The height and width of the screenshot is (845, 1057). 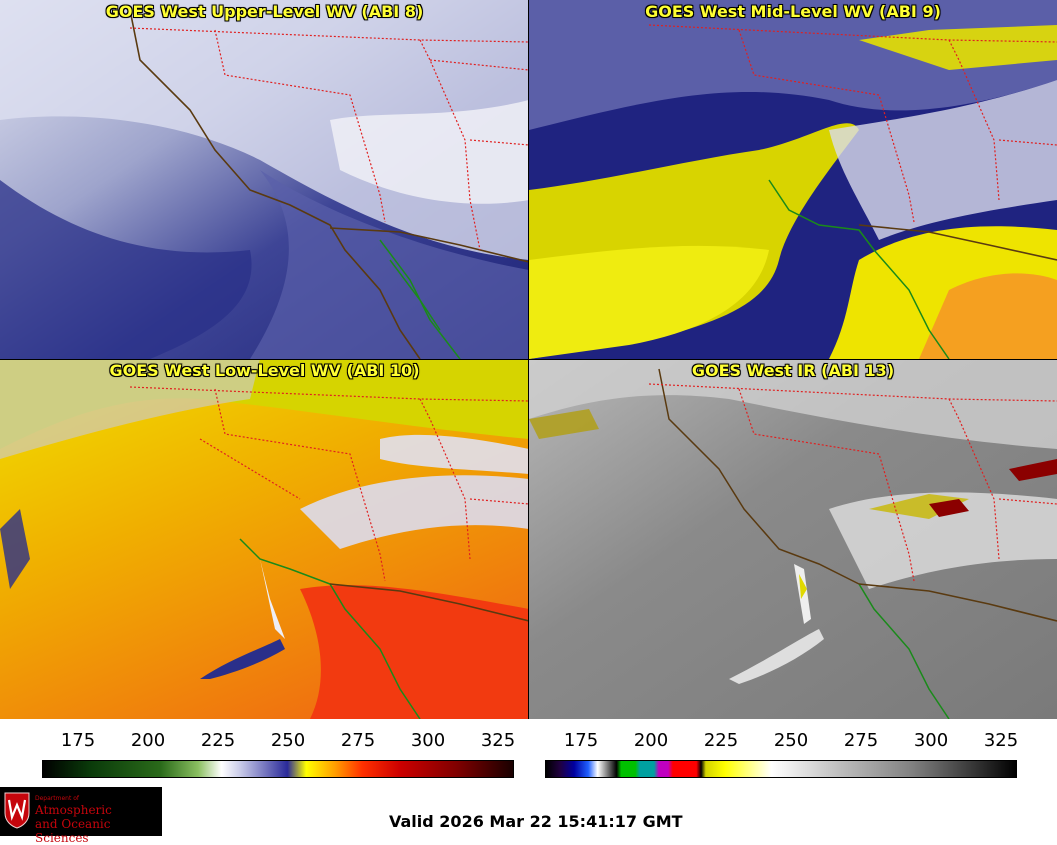 What do you see at coordinates (278, 769) in the screenshot?
I see `colorbar-wv-gradient` at bounding box center [278, 769].